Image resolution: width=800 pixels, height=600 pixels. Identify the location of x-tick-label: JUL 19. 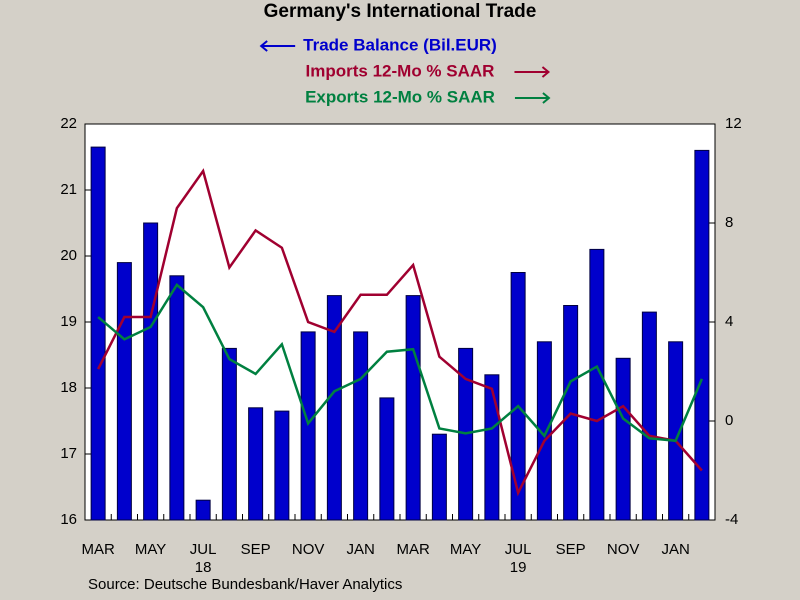
(518, 558).